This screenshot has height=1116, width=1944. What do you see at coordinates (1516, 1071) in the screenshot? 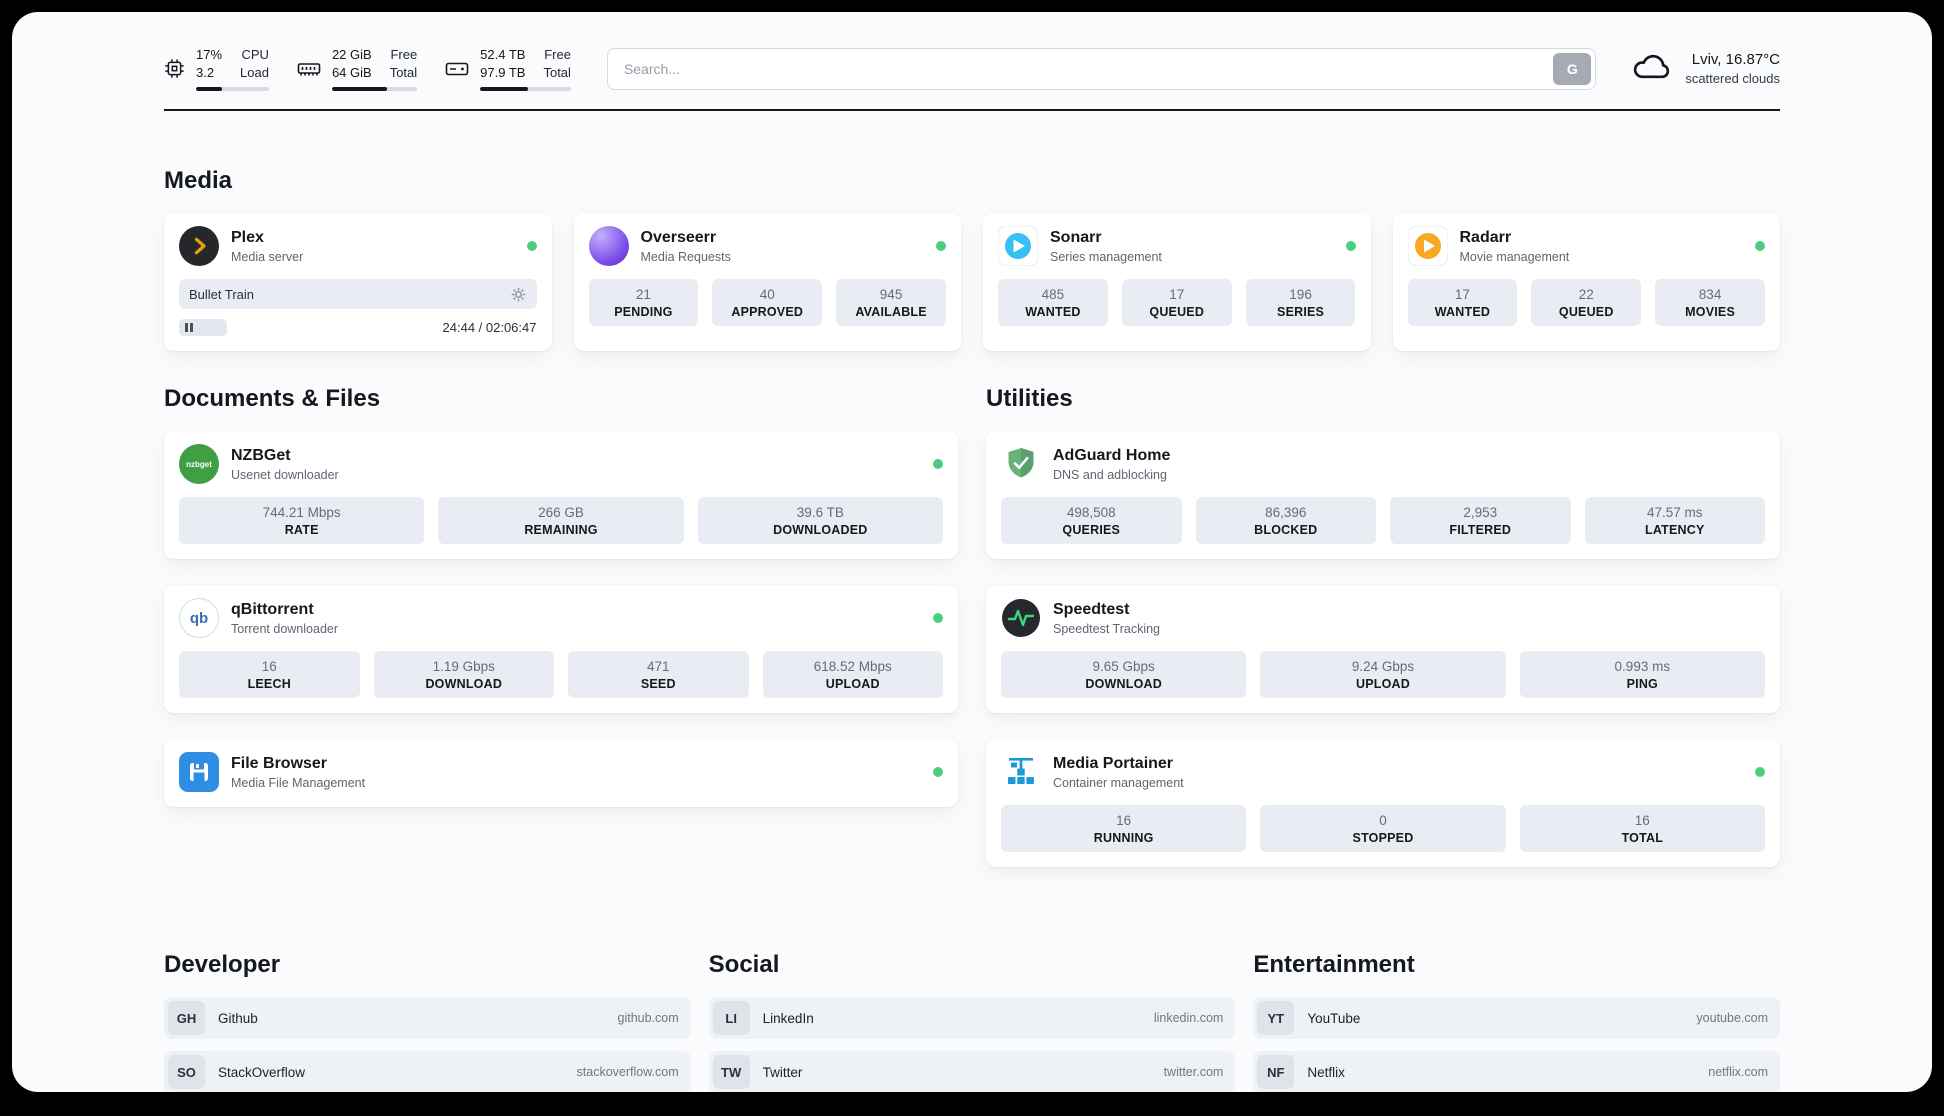
I see `bookmark-netflix: NF Netflix netflix.com` at bounding box center [1516, 1071].